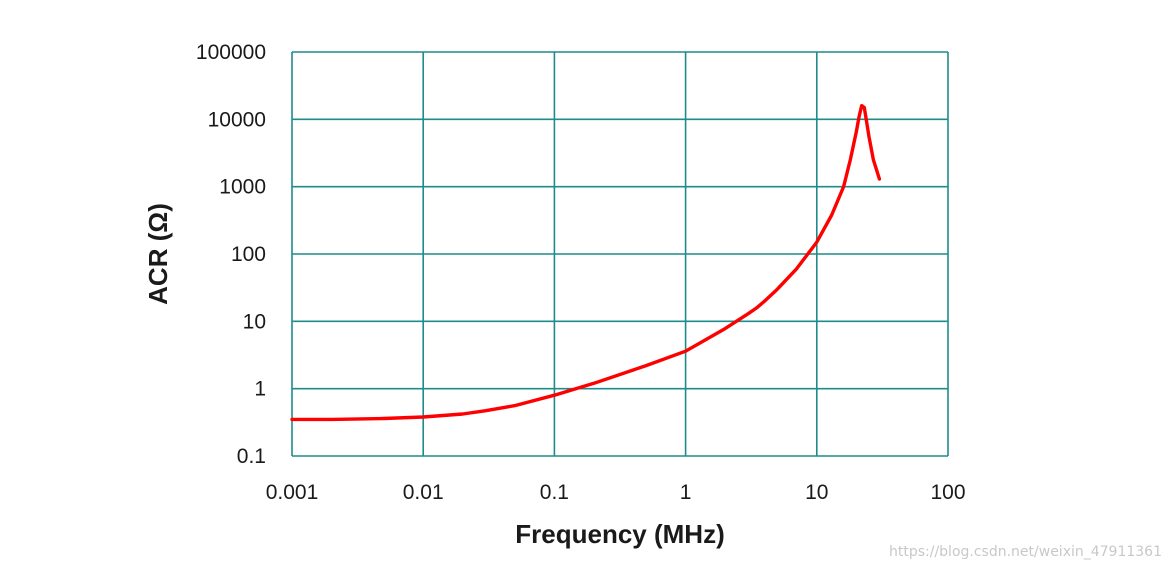  What do you see at coordinates (616, 492) in the screenshot?
I see `x-axis-ticks: 0.001 0.01 0.1 1 10 100` at bounding box center [616, 492].